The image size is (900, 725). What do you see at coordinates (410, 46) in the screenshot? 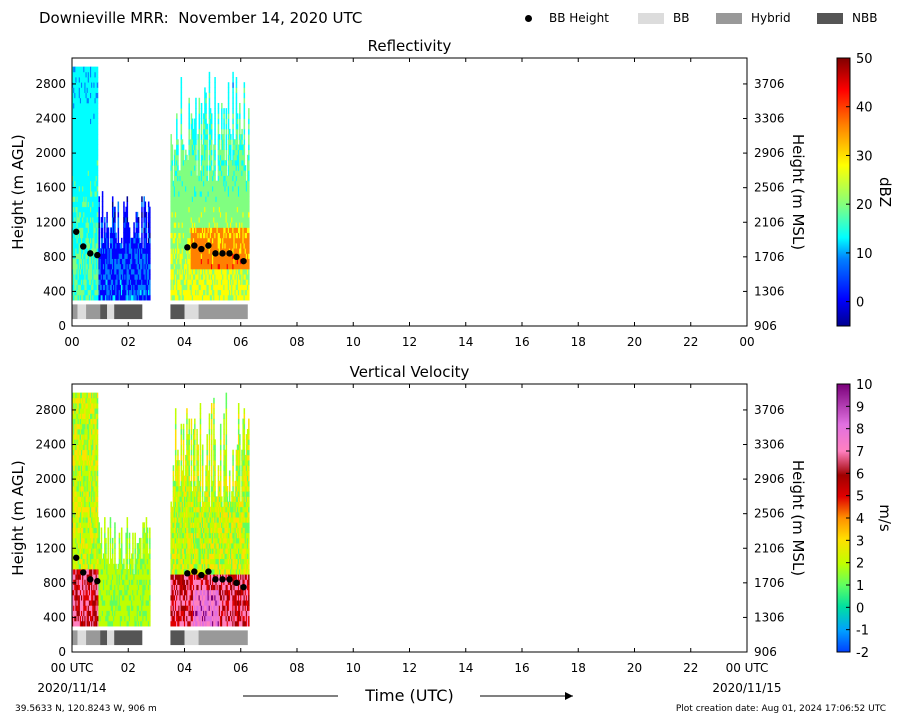
I see `panel-title: Reflectivity` at bounding box center [410, 46].